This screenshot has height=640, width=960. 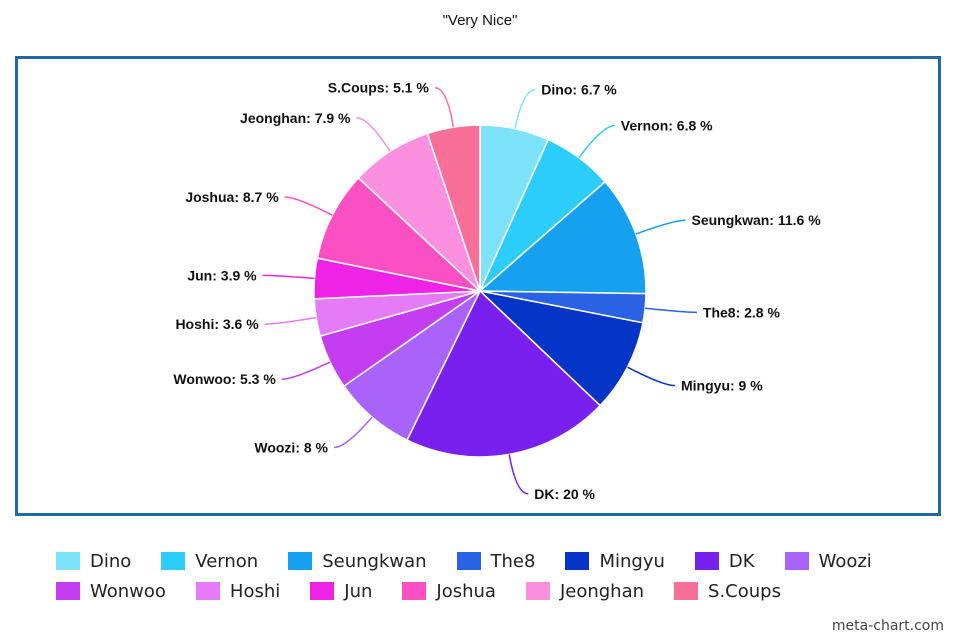 What do you see at coordinates (291, 448) in the screenshot?
I see `slice-label: Woozi: 8 %` at bounding box center [291, 448].